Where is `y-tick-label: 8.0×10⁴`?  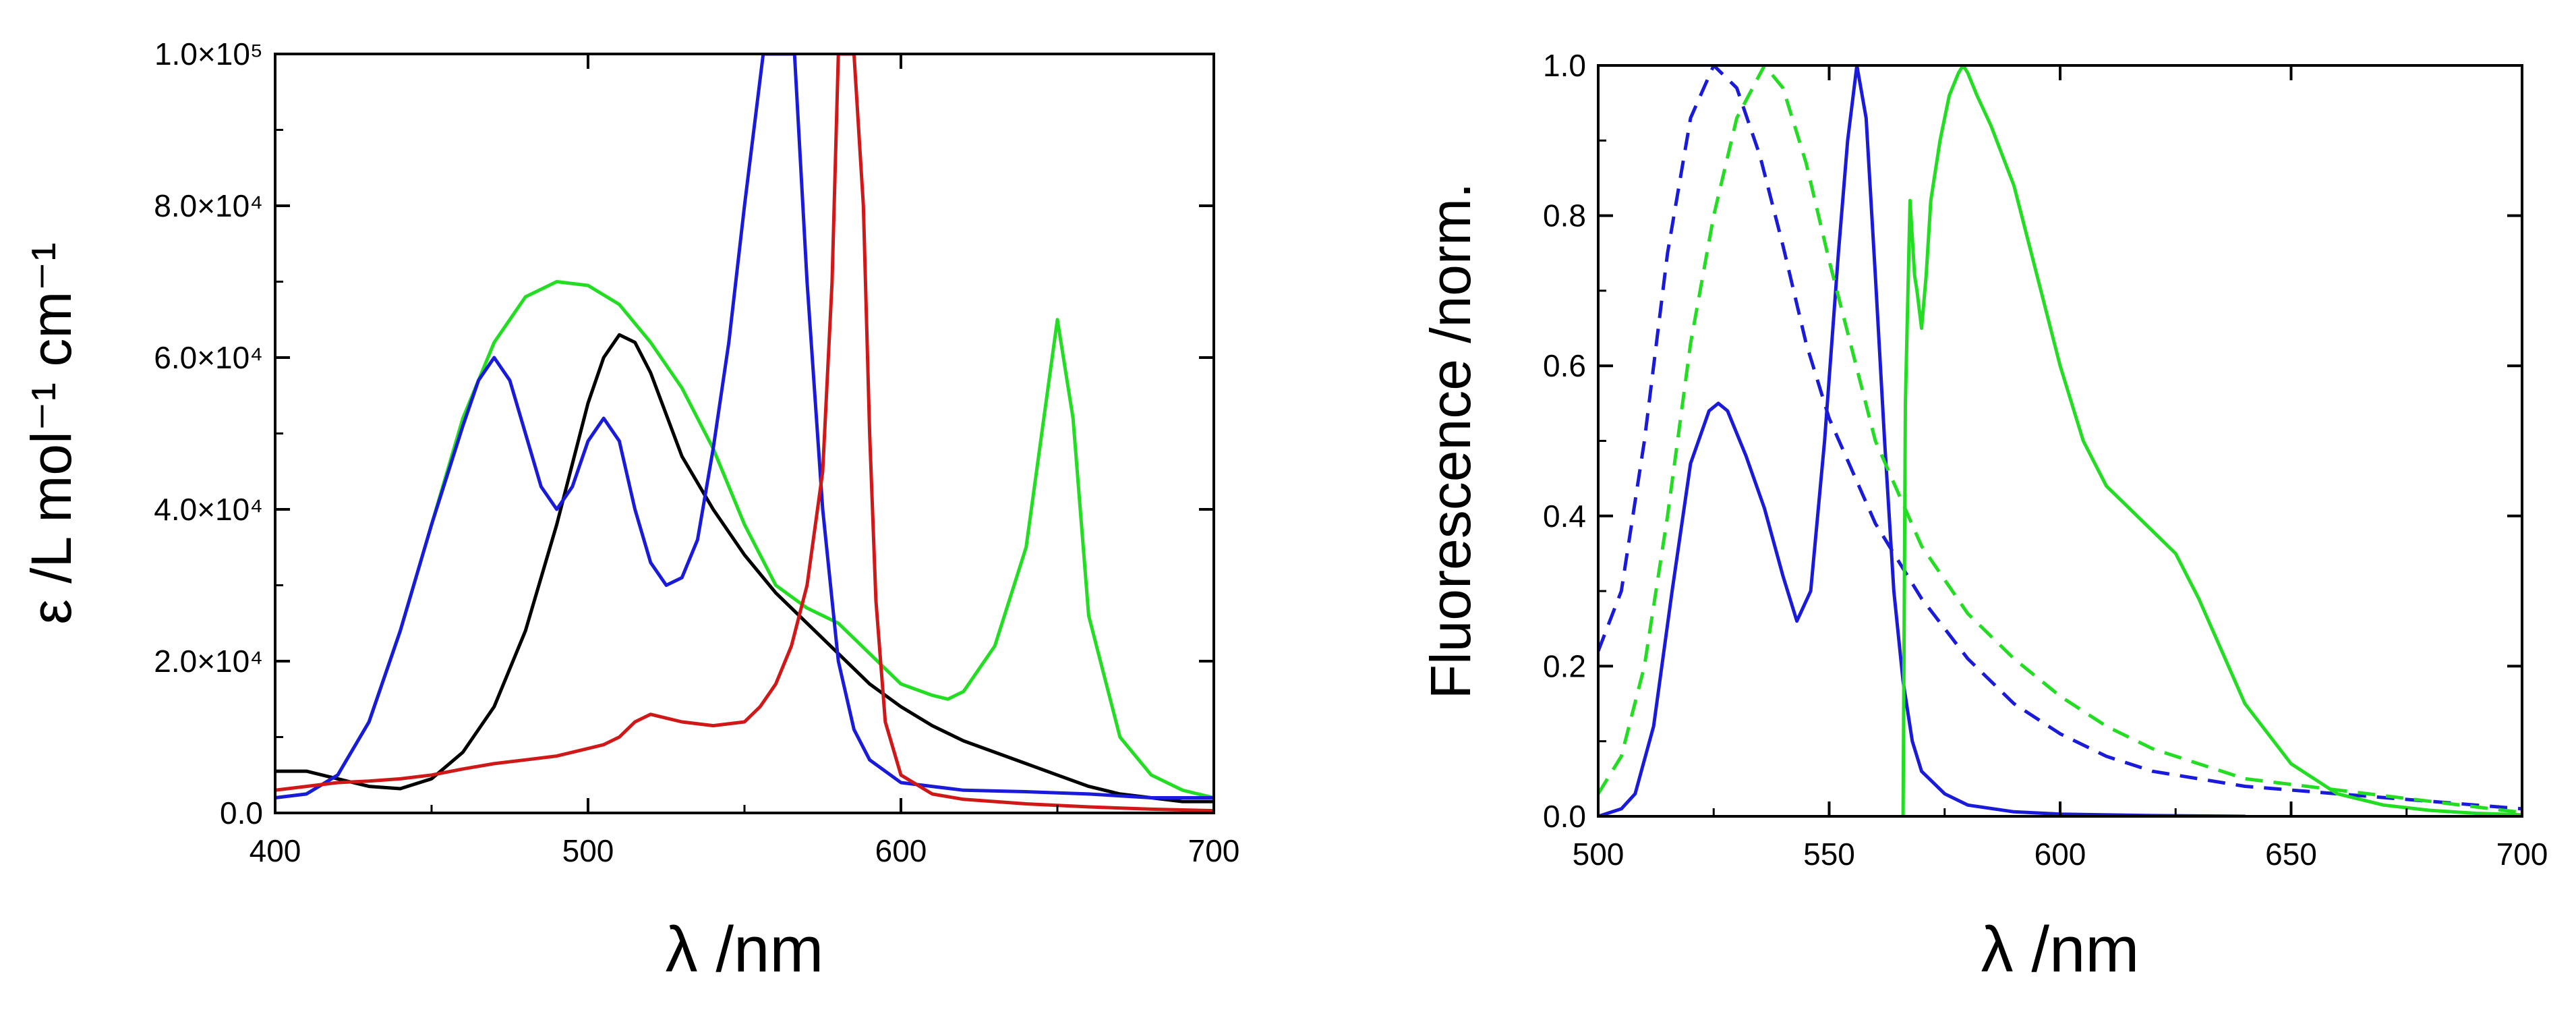
y-tick-label: 8.0×10⁴ is located at coordinates (209, 205).